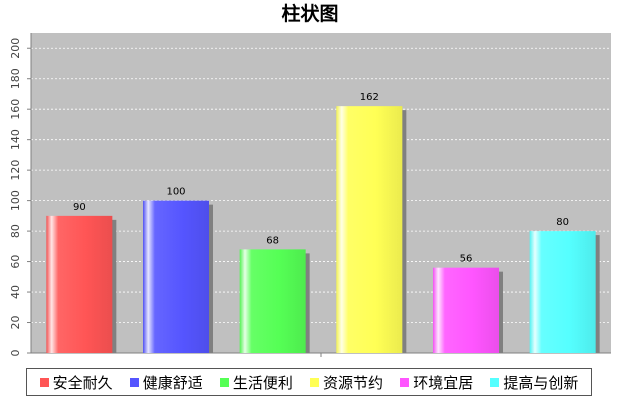 The width and height of the screenshot is (620, 400). What do you see at coordinates (310, 14) in the screenshot?
I see `chart-title: 柱状图` at bounding box center [310, 14].